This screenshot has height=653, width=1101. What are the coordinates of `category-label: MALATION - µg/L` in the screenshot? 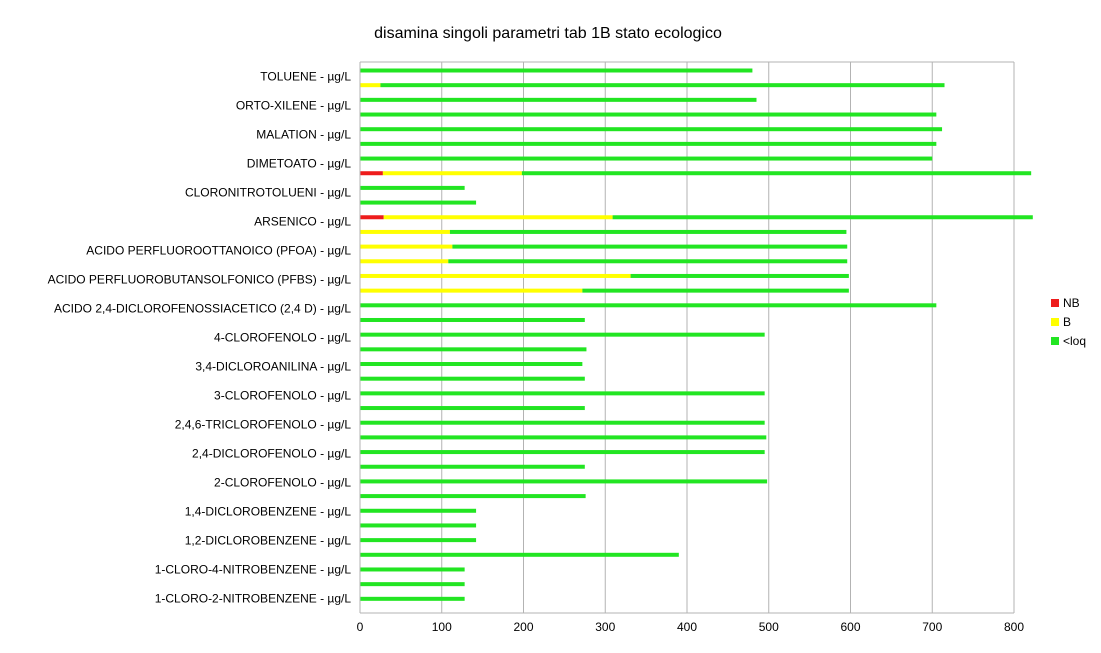 It's located at (303, 135).